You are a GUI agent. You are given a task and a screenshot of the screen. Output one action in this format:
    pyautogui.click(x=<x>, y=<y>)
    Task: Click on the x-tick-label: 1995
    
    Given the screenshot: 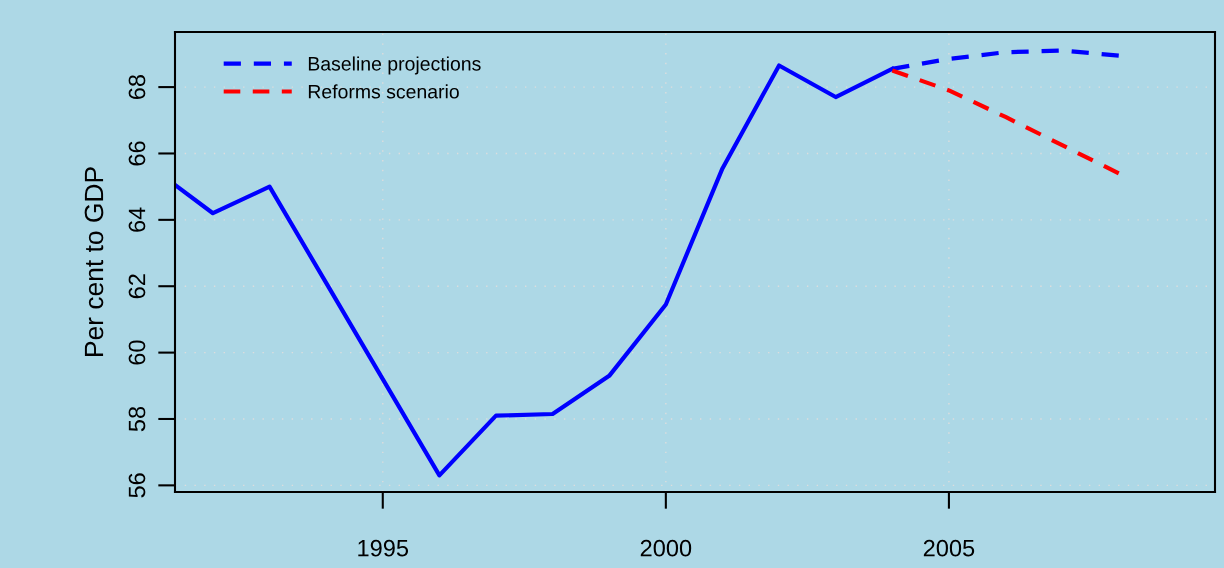 What is the action you would take?
    pyautogui.click(x=383, y=548)
    